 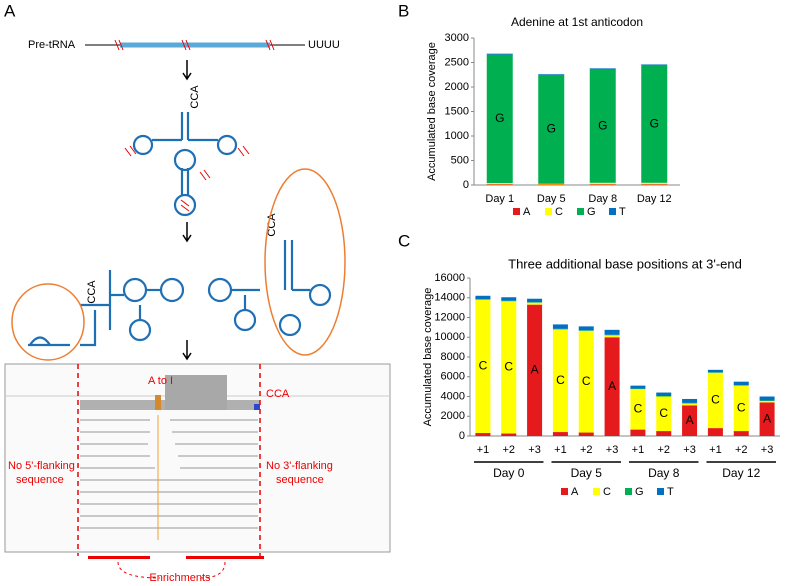 What do you see at coordinates (449, 337) in the screenshot?
I see `y-tick-label: 10000` at bounding box center [449, 337].